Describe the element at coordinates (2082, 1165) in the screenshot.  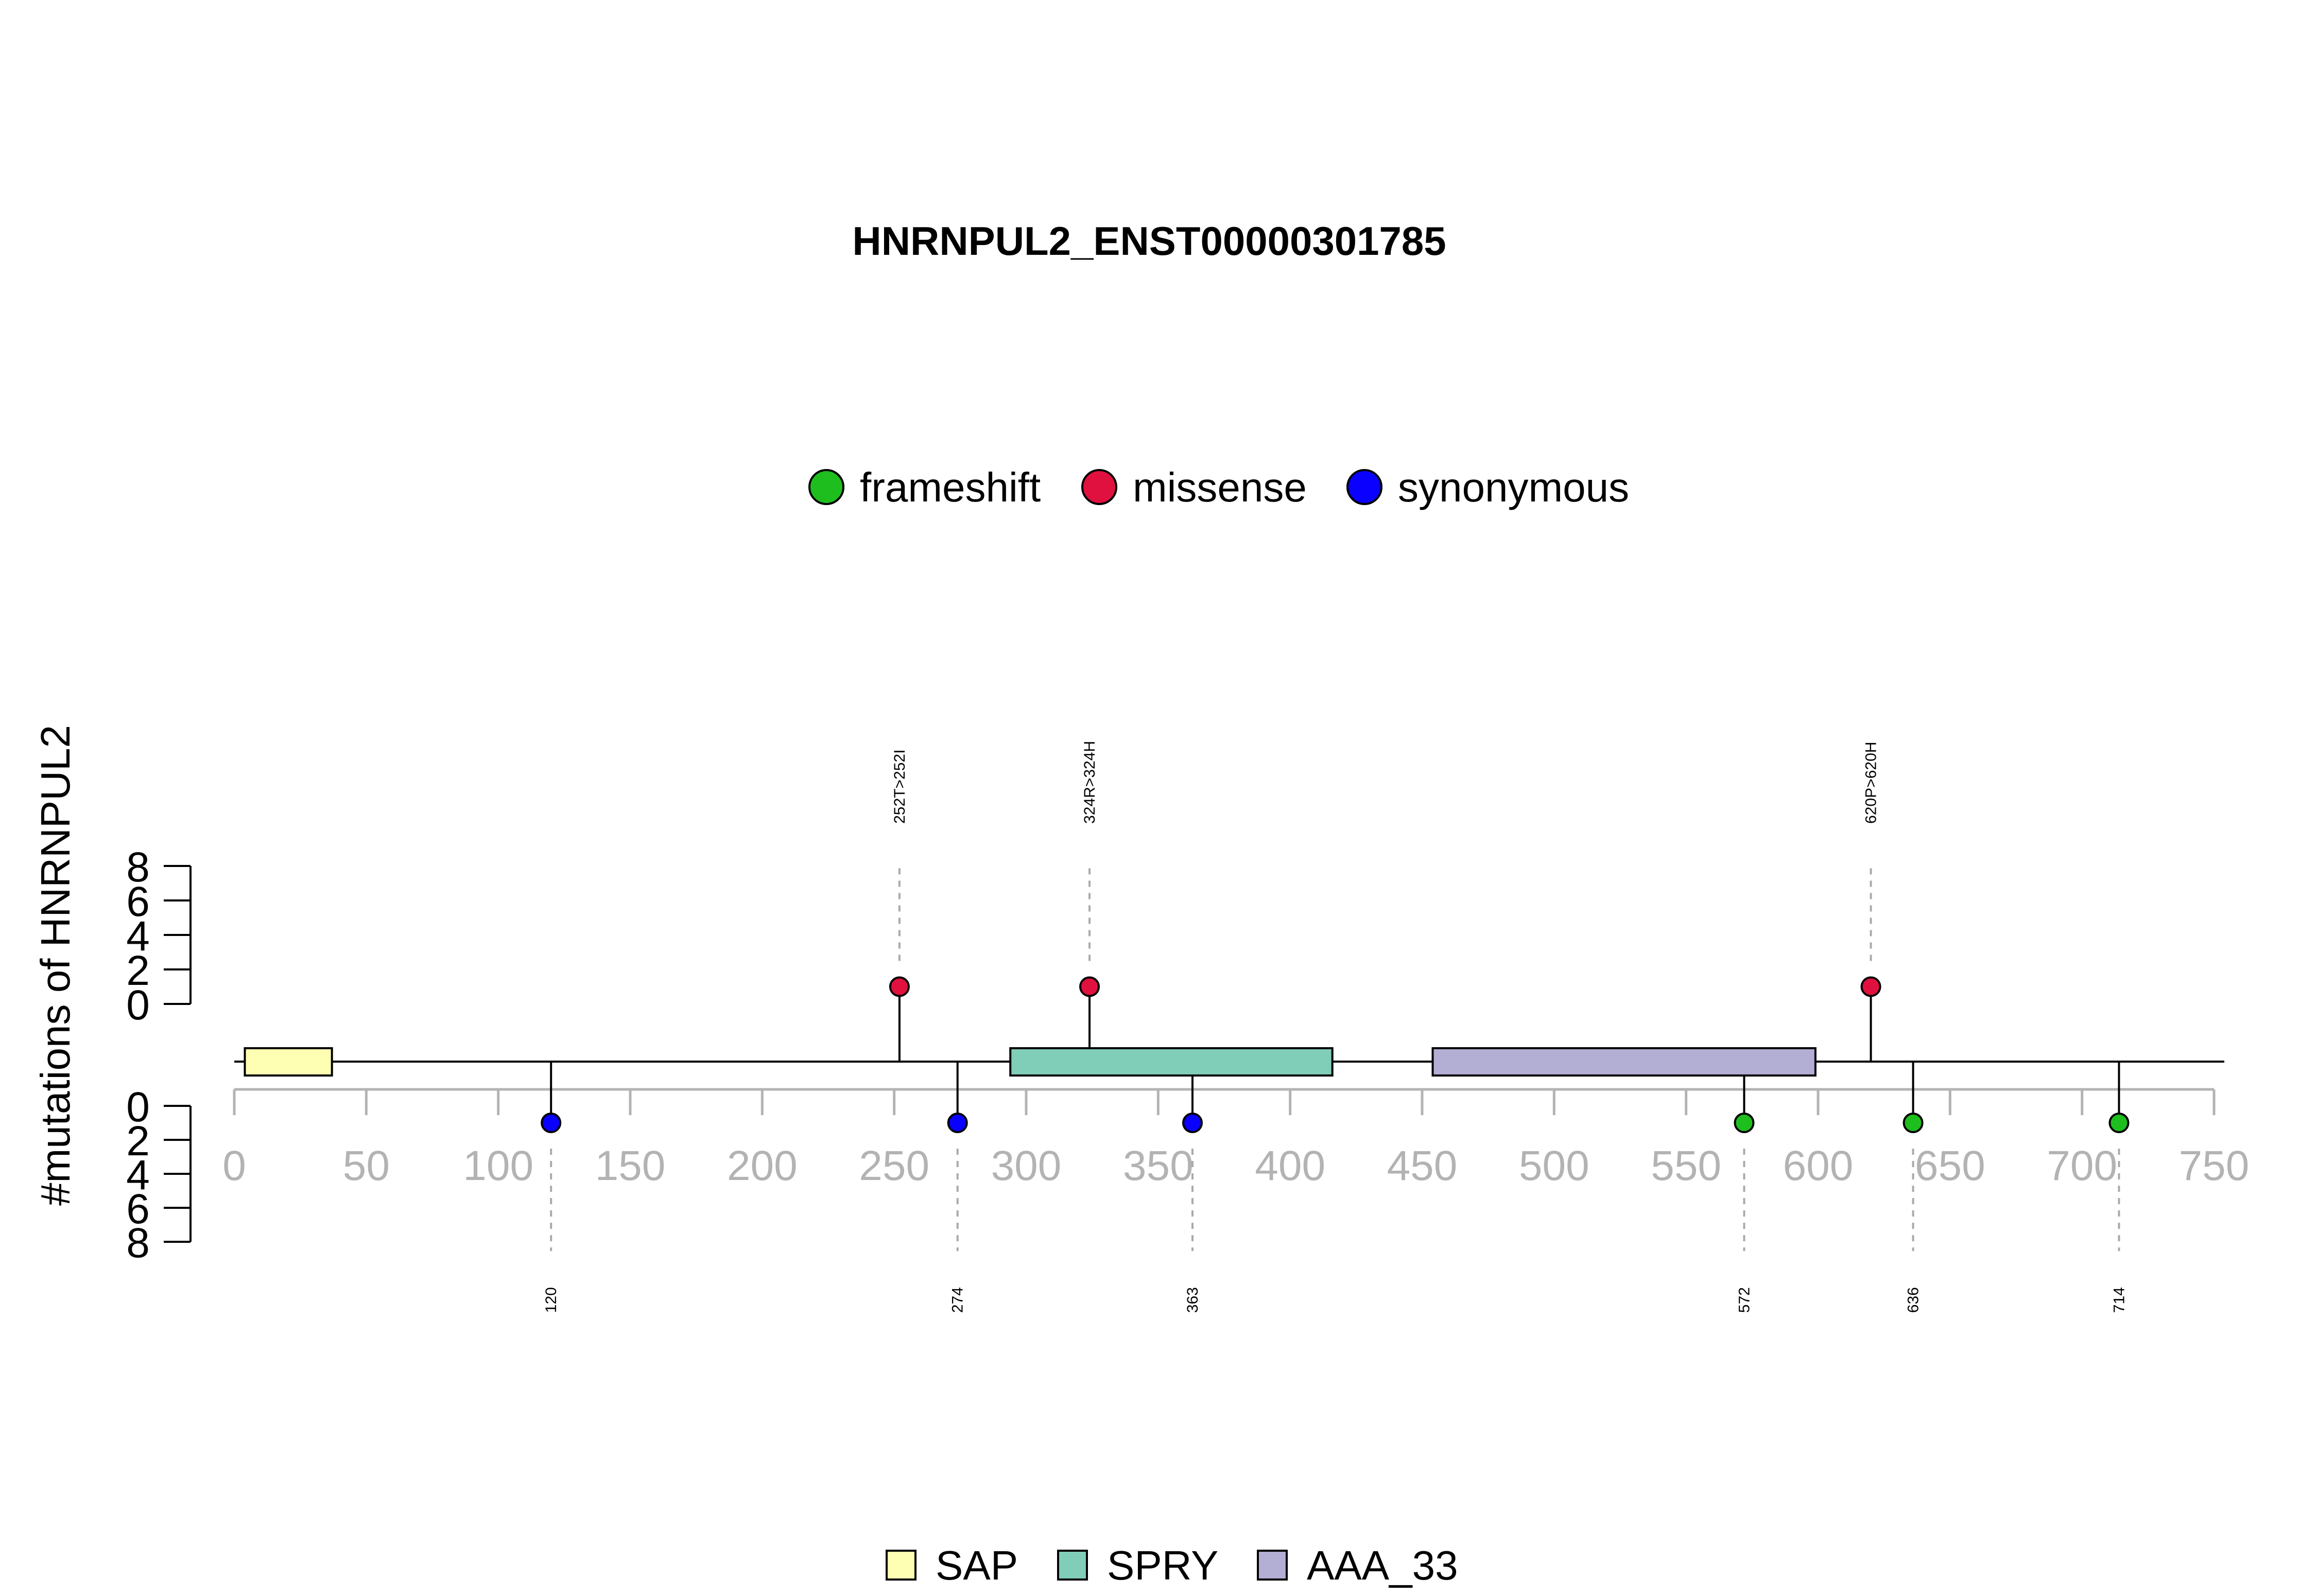
I see `x-axis-tick-label: 700` at that location.